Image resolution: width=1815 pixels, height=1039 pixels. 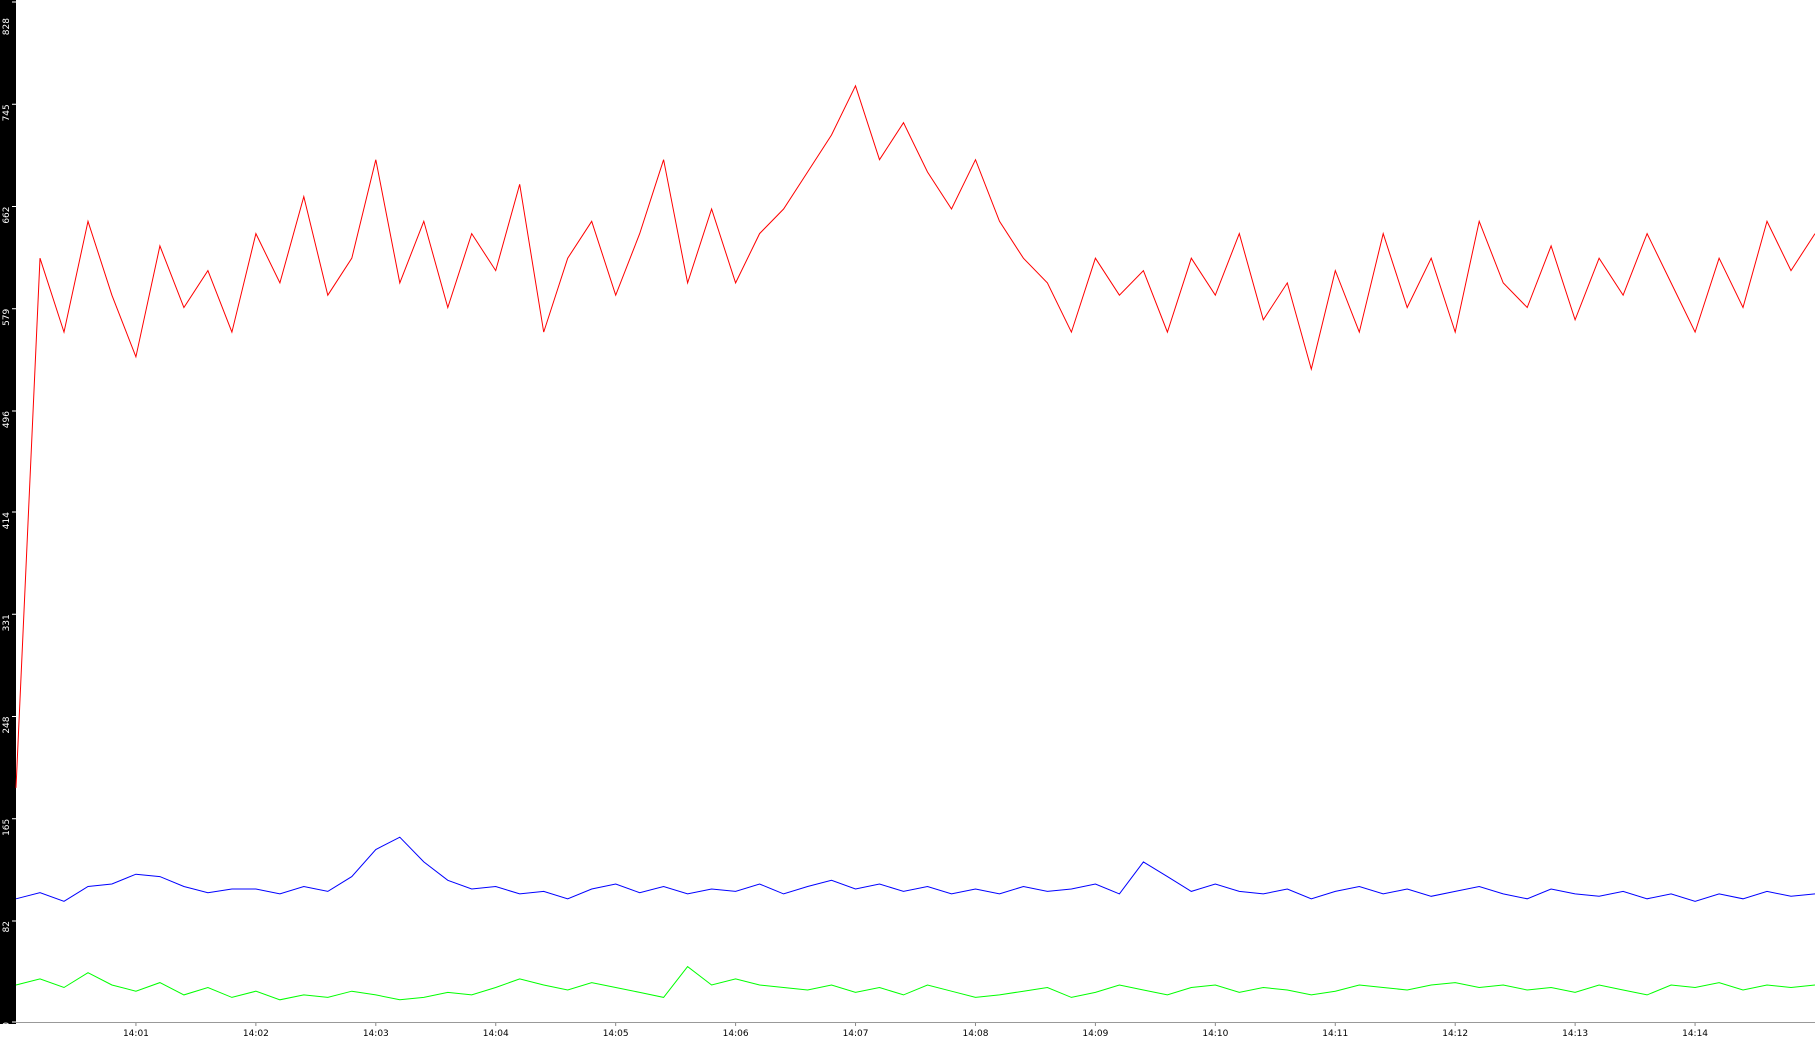 I want to click on x-tick-label: 14:07, so click(x=856, y=1034).